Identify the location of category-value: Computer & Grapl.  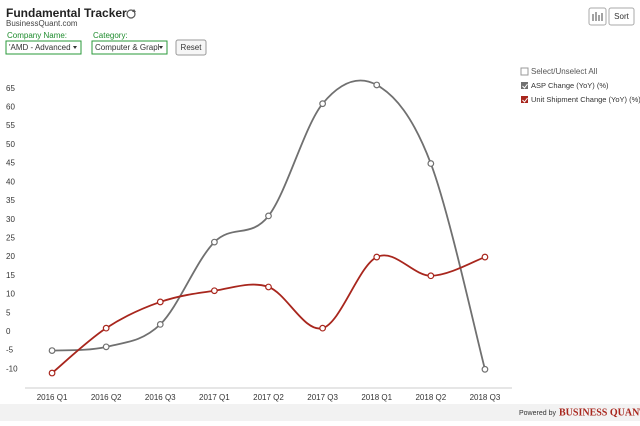
(127, 47).